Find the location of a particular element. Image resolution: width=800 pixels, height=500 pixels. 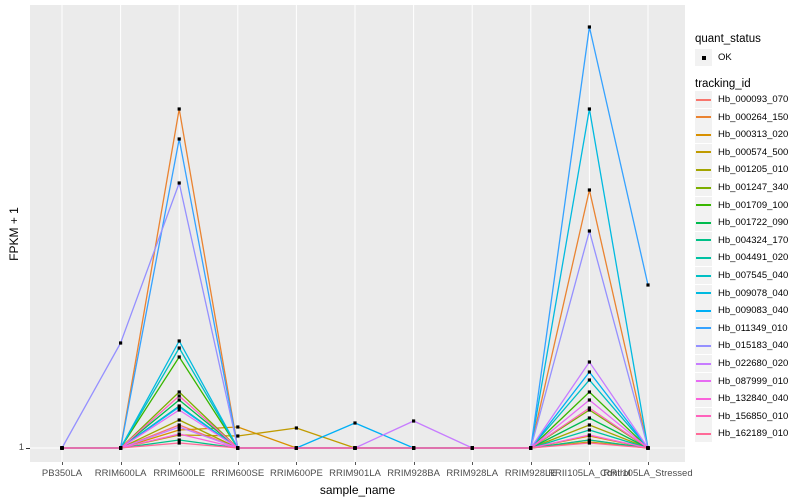

legend-key-label: Hb_087999_010 is located at coordinates (753, 381).